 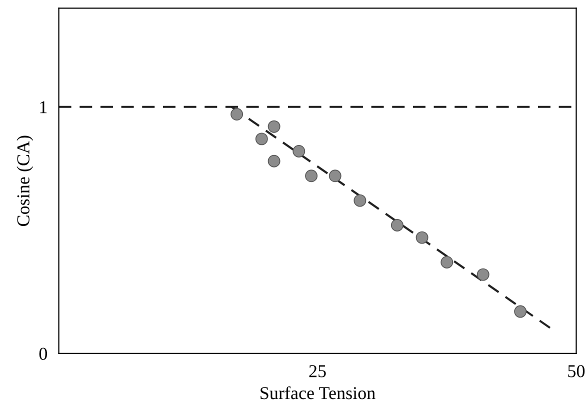 I want to click on y-axis-title: Cosine (CA), so click(x=25, y=181).